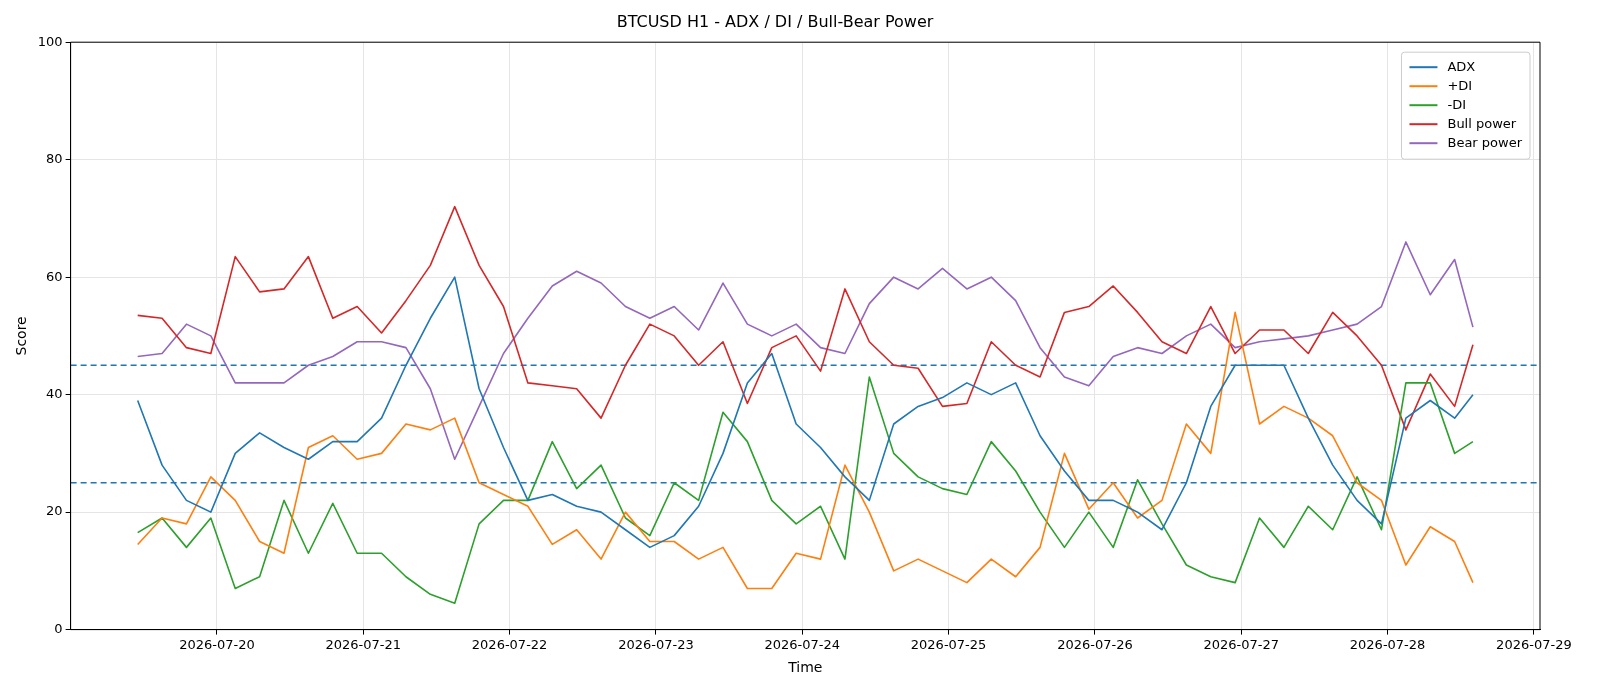 This screenshot has width=1600, height=686. I want to click on legend-label: +DI, so click(1460, 85).